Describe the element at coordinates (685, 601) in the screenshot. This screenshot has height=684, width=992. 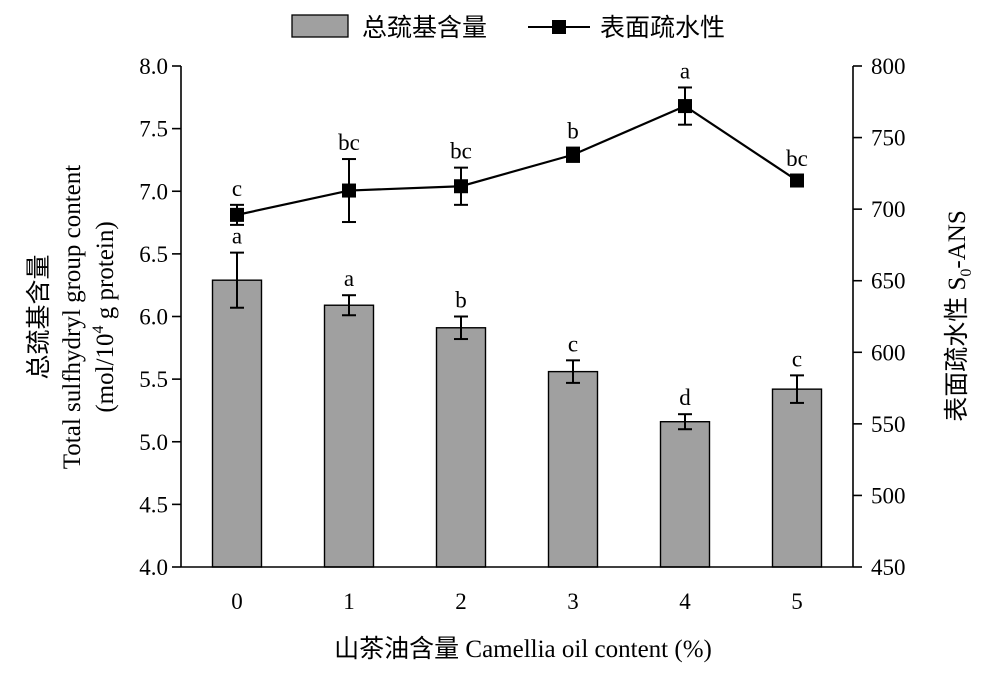
I see `x-axis-tick-label: 4` at that location.